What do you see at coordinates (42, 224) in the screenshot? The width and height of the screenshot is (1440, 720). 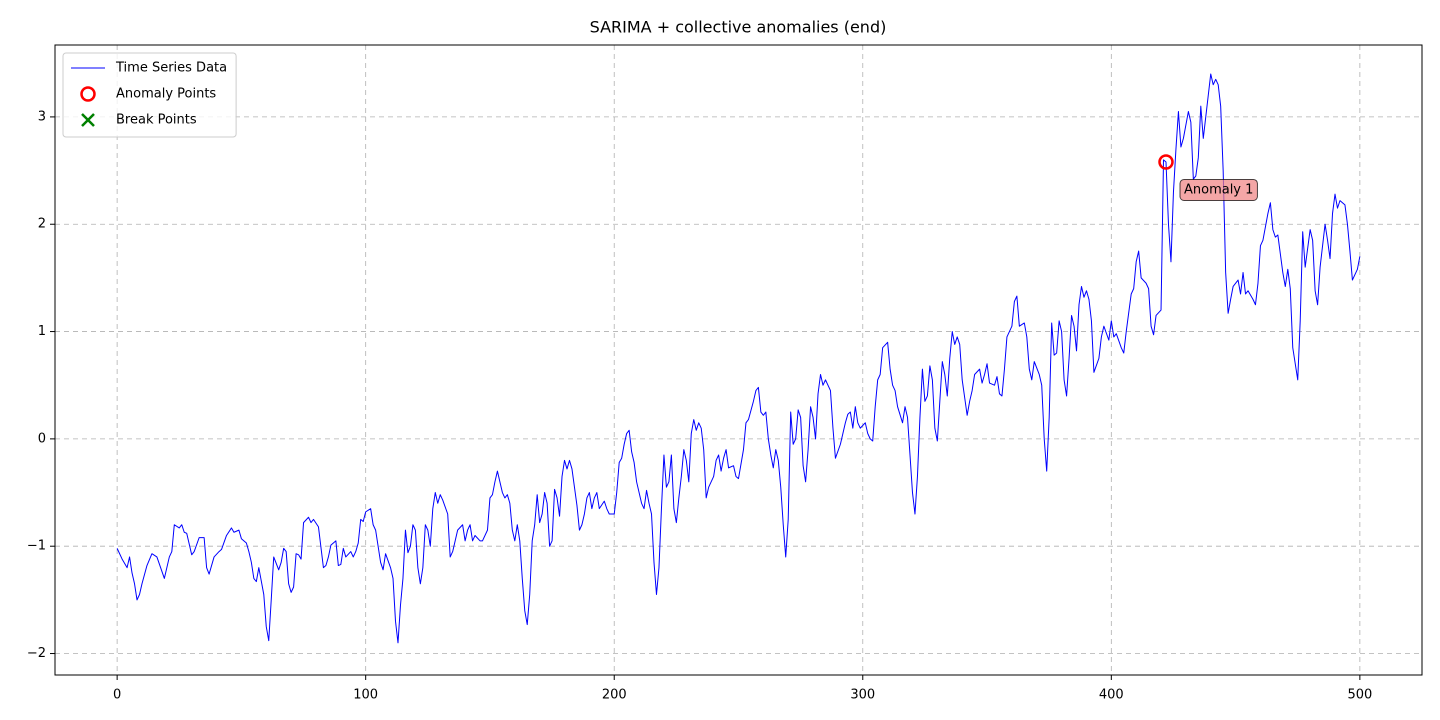 I see `y-tick-label: 2` at bounding box center [42, 224].